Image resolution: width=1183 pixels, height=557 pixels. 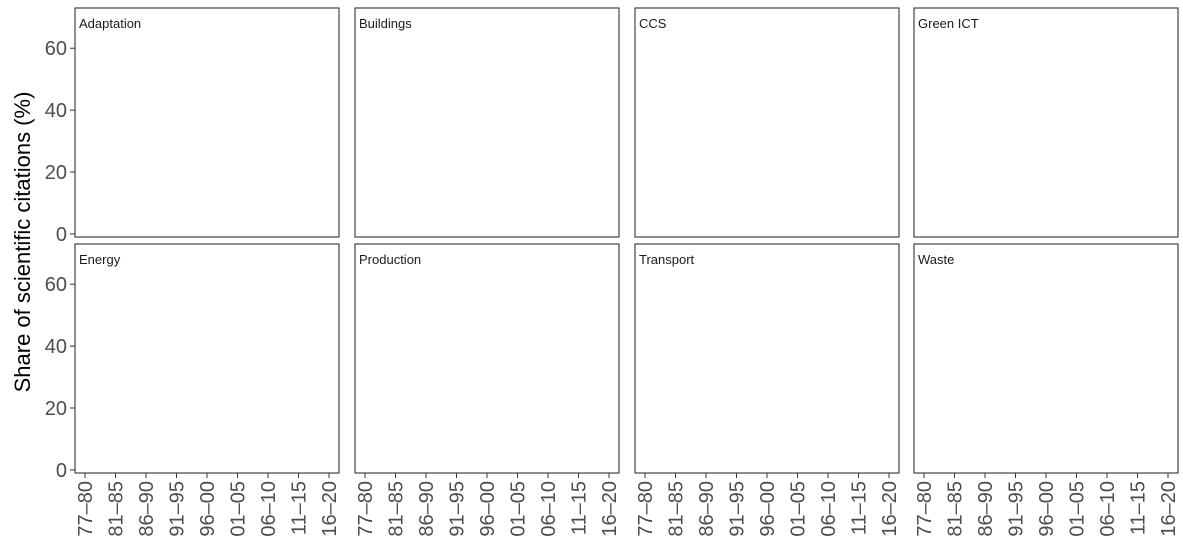 What do you see at coordinates (667, 259) in the screenshot?
I see `panel-title: Transport` at bounding box center [667, 259].